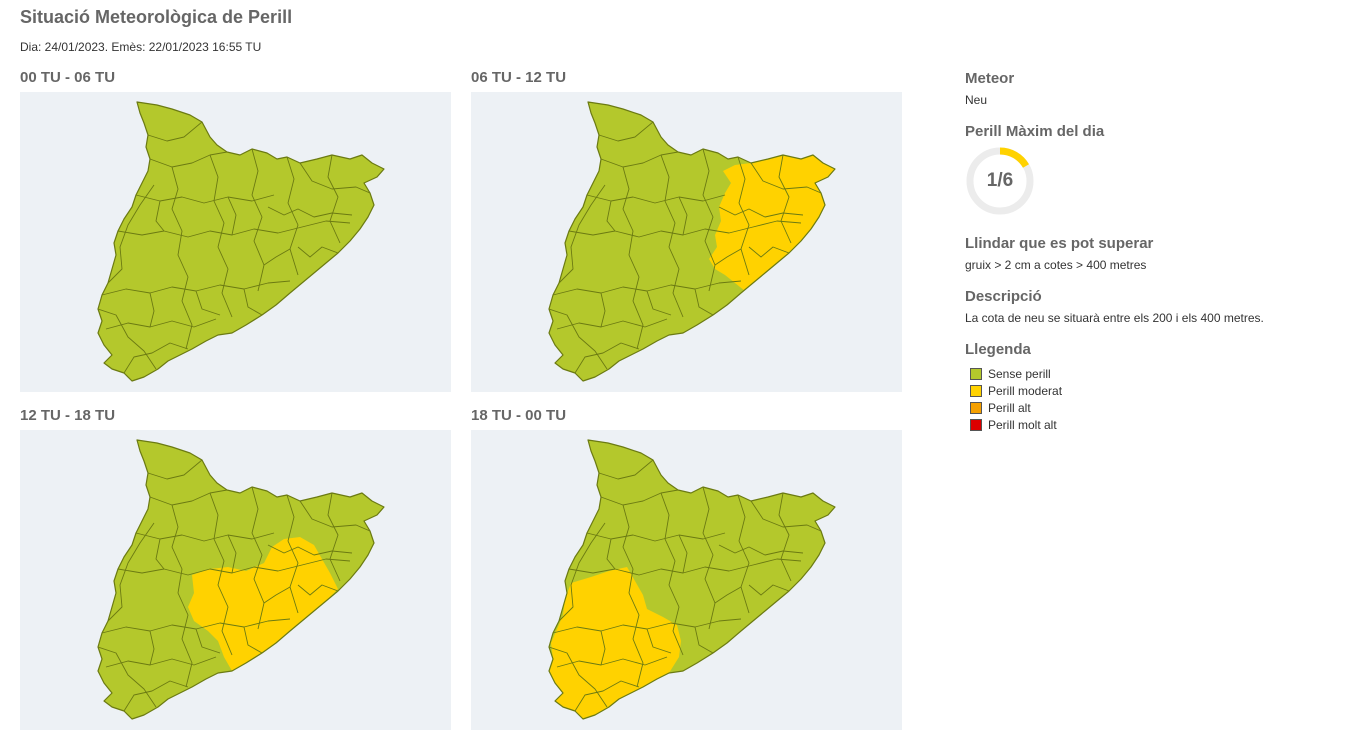 Image resolution: width=1349 pixels, height=755 pixels. I want to click on map-panel-1: 00 TU - 06 TU, so click(235, 231).